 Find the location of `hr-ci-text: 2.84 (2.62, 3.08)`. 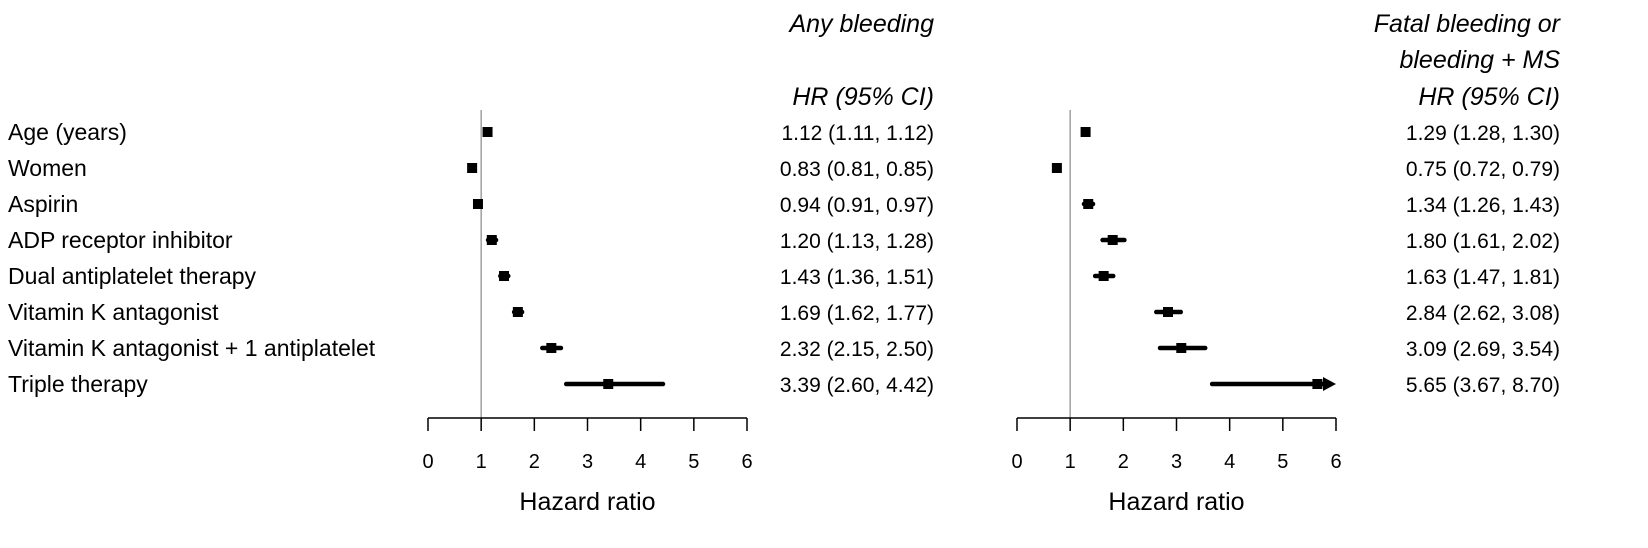

hr-ci-text: 2.84 (2.62, 3.08) is located at coordinates (1483, 313).